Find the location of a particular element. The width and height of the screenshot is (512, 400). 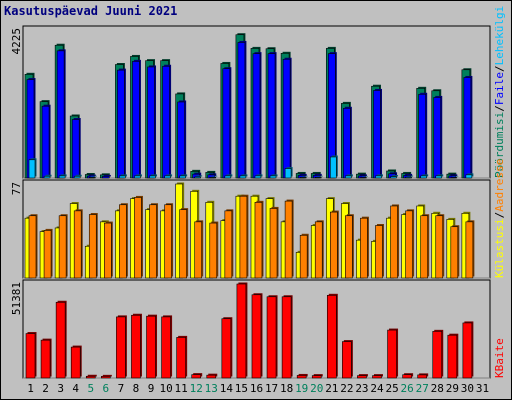

x-tick-label-9: 9 is located at coordinates (151, 388).